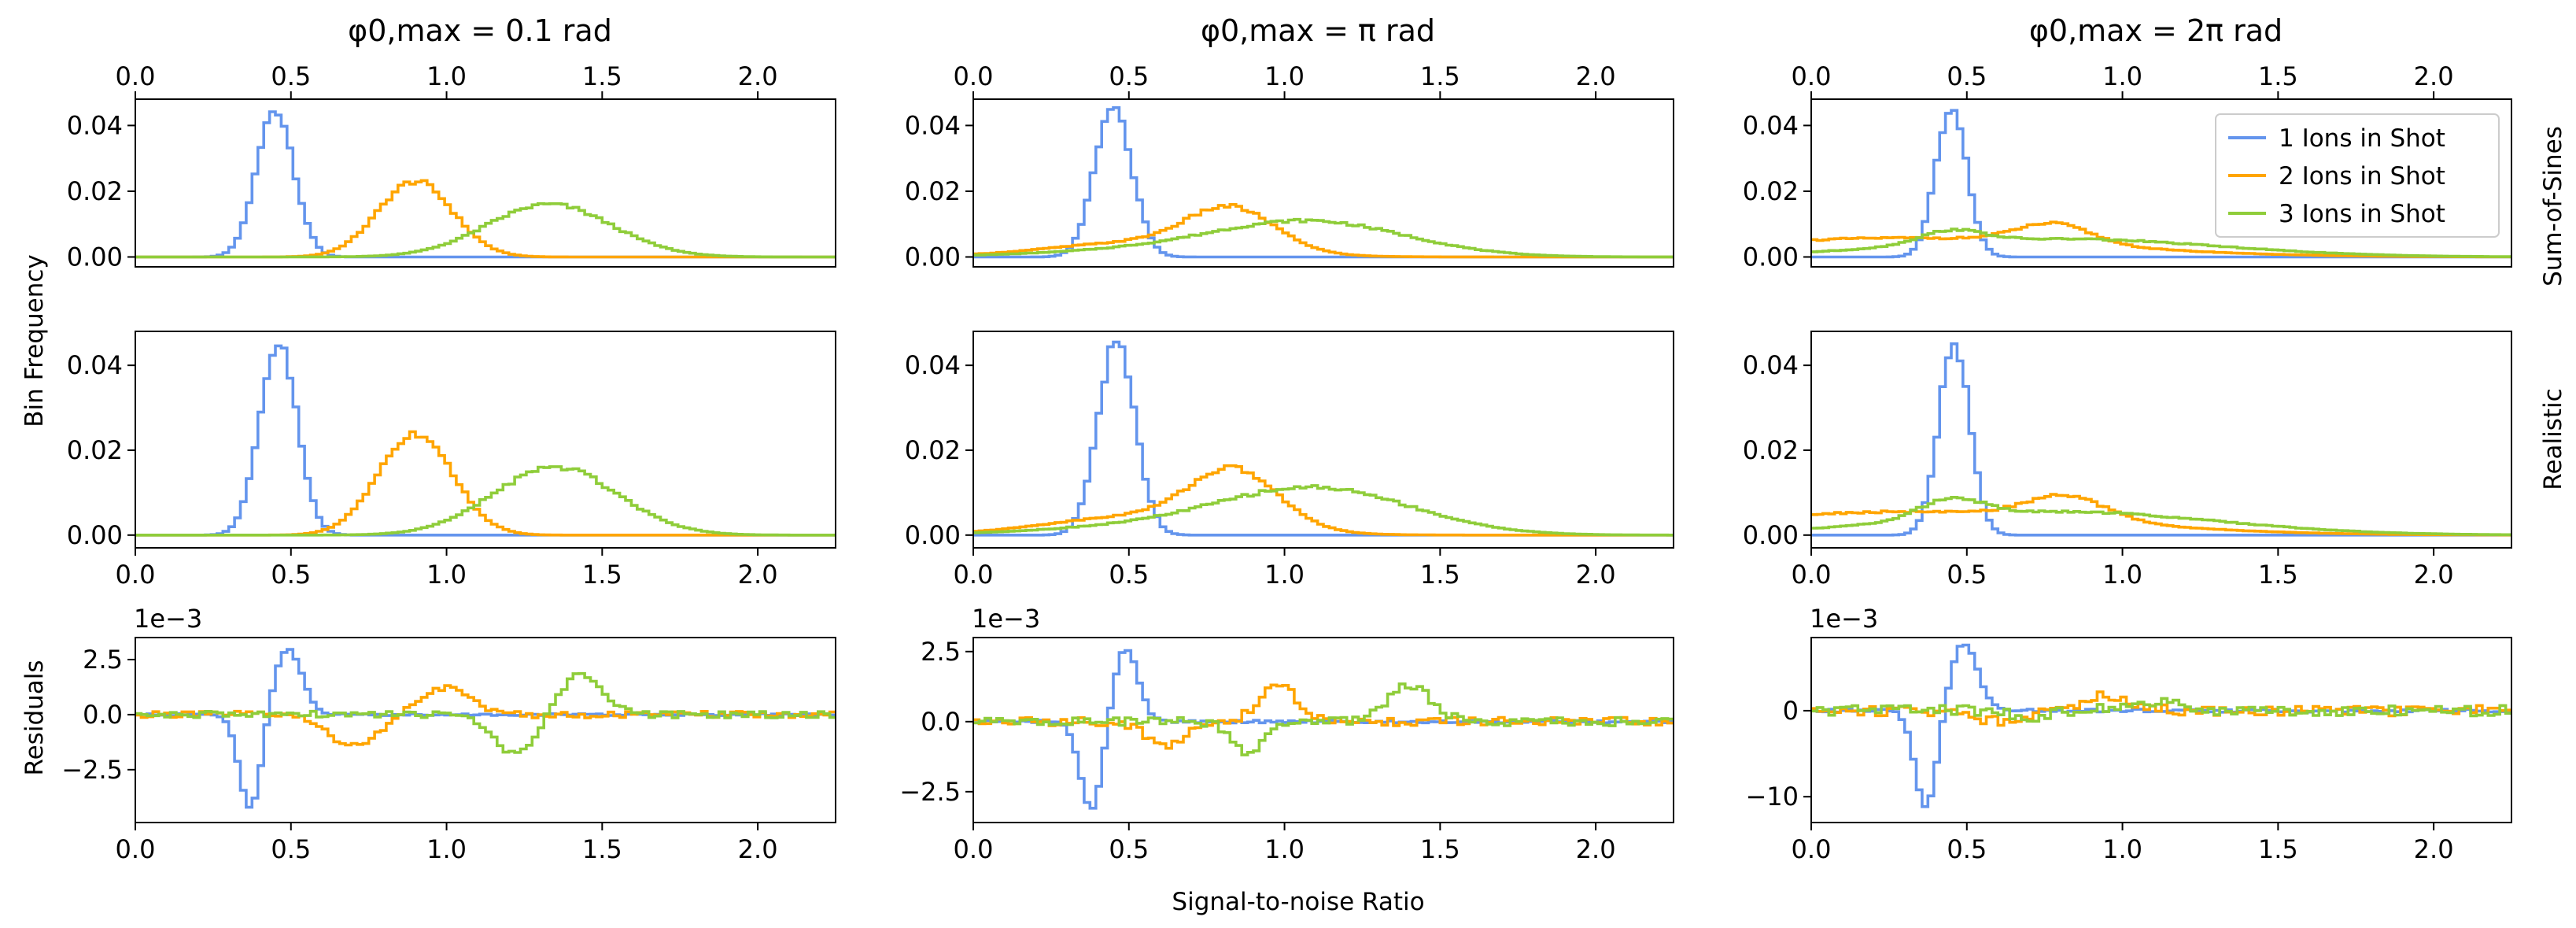 This screenshot has width=2576, height=928. I want to click on panel-middle-1: 0.0 0.5 1.0 1.5 2.0 0.00 0.02 0.04, so click(451, 461).